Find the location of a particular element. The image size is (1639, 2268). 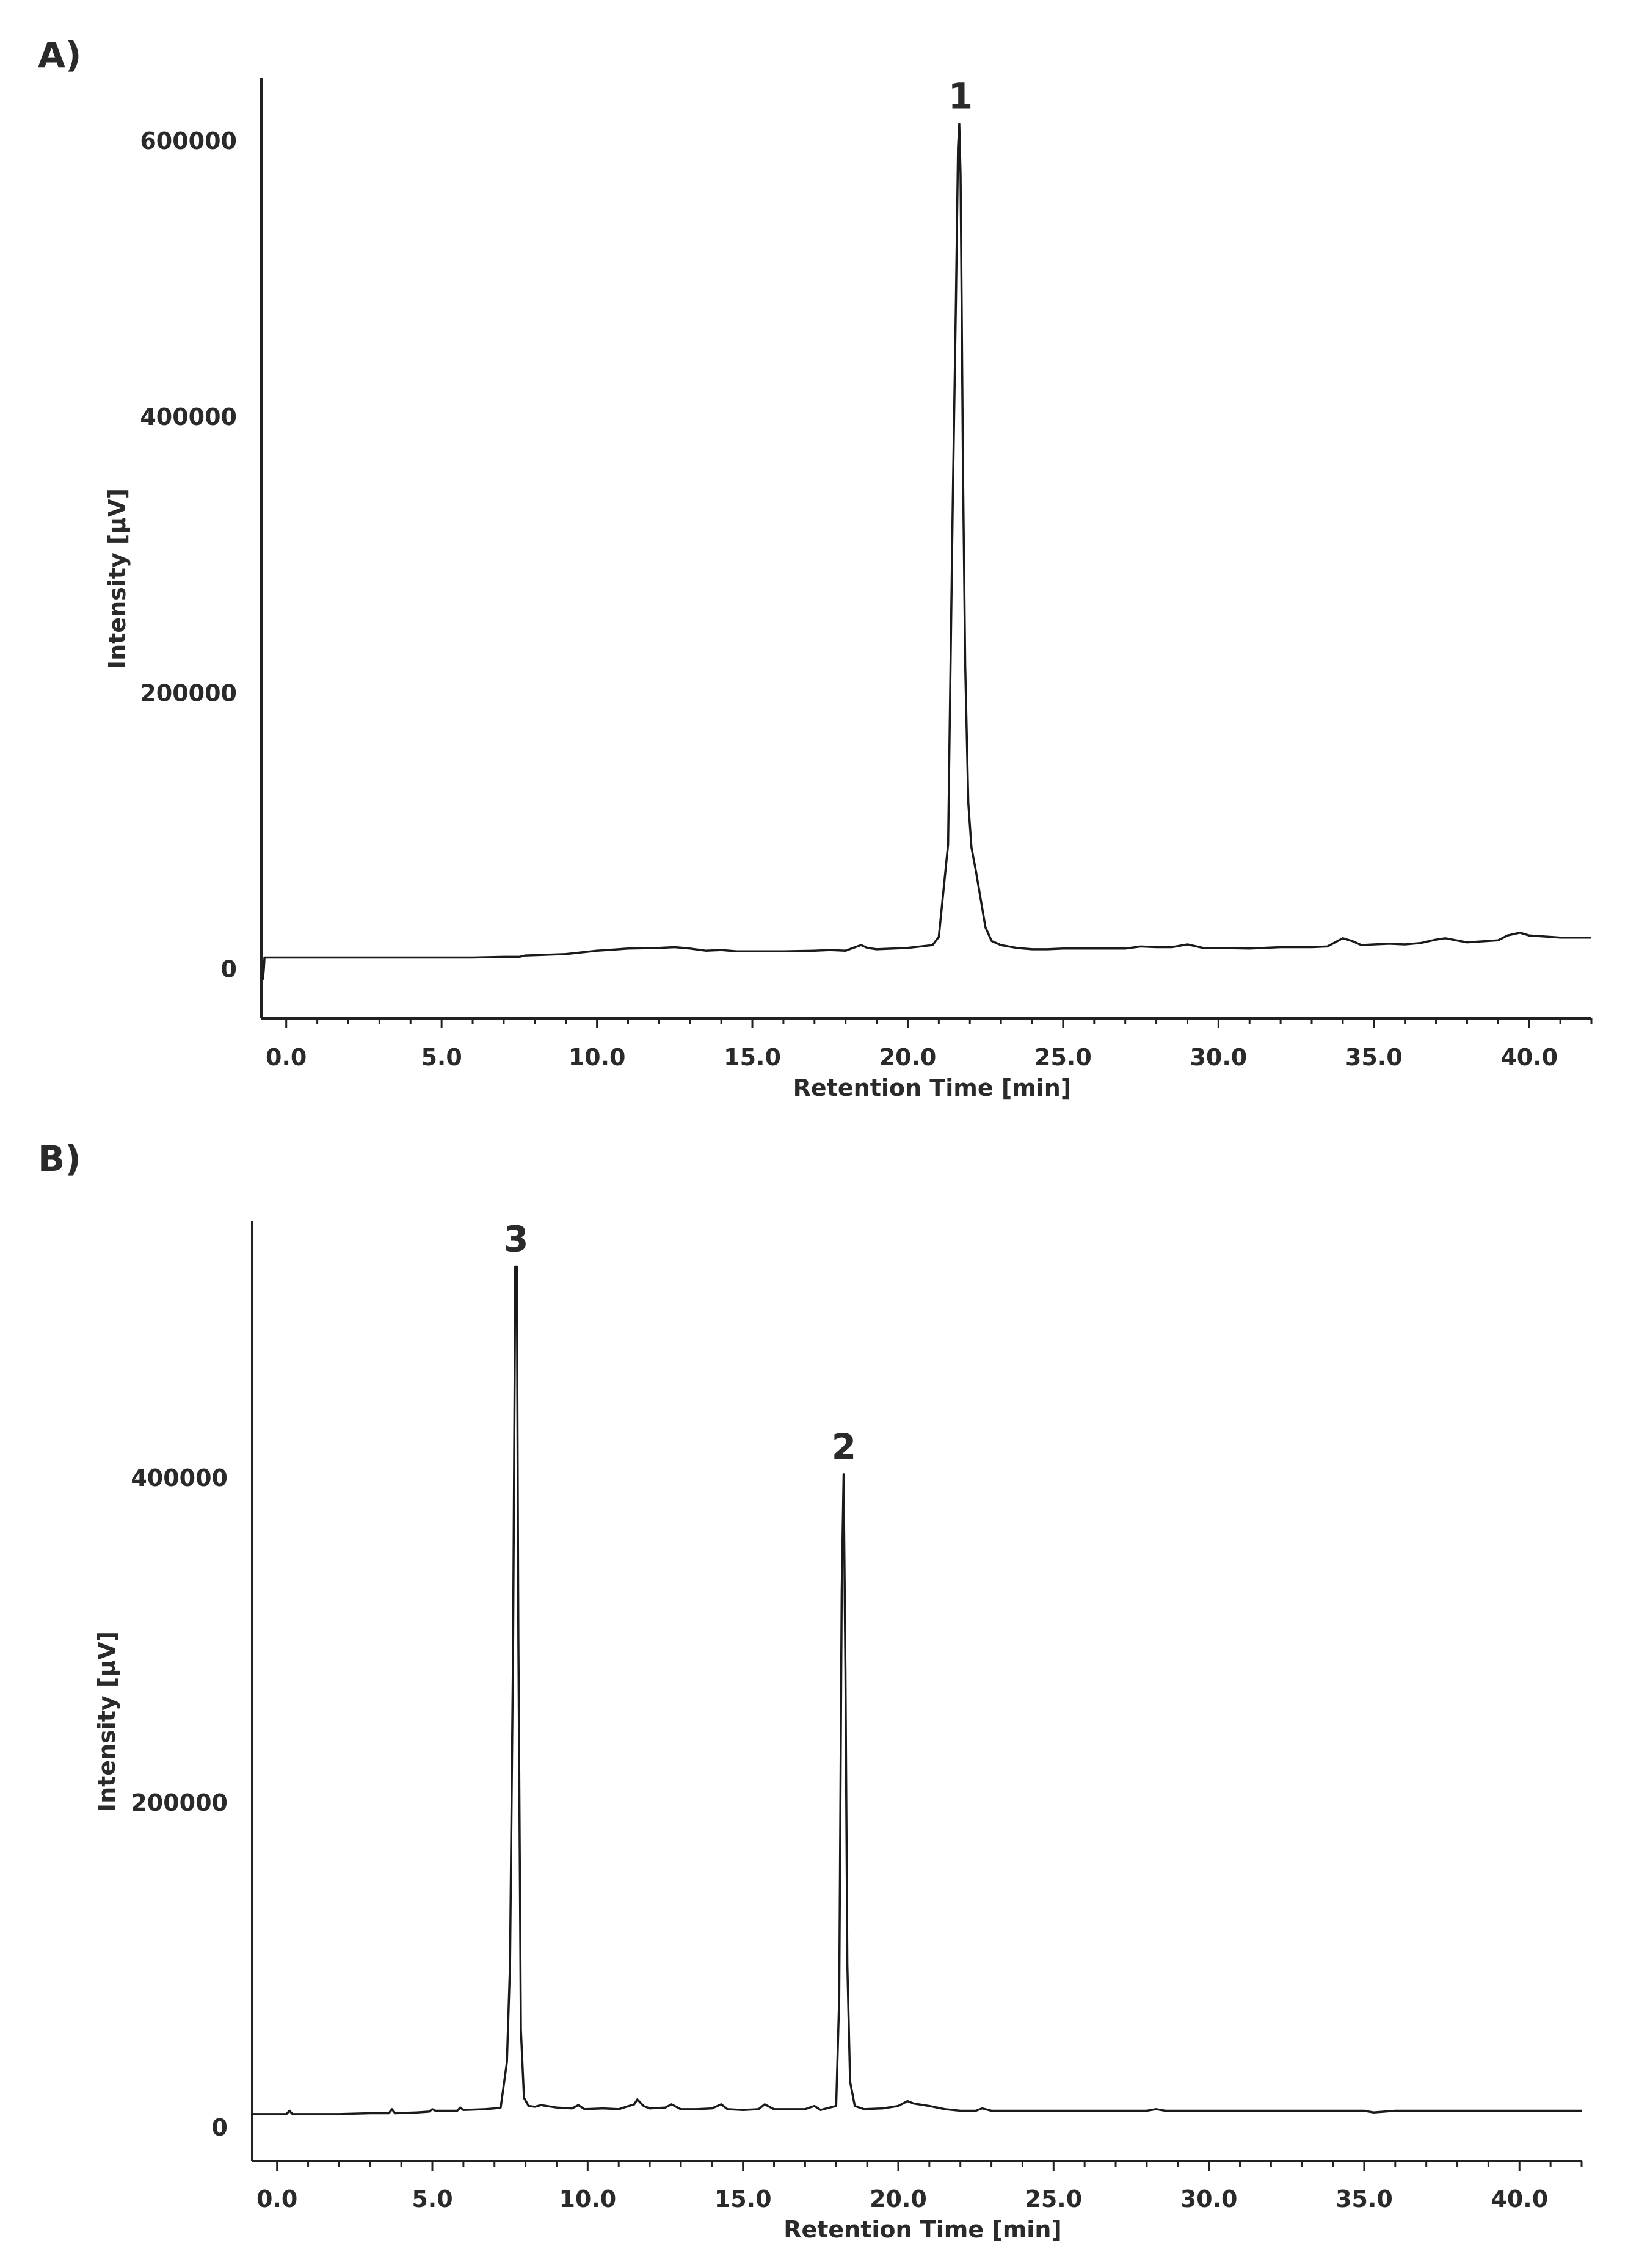

y-tick-label: 600000 is located at coordinates (188, 141).